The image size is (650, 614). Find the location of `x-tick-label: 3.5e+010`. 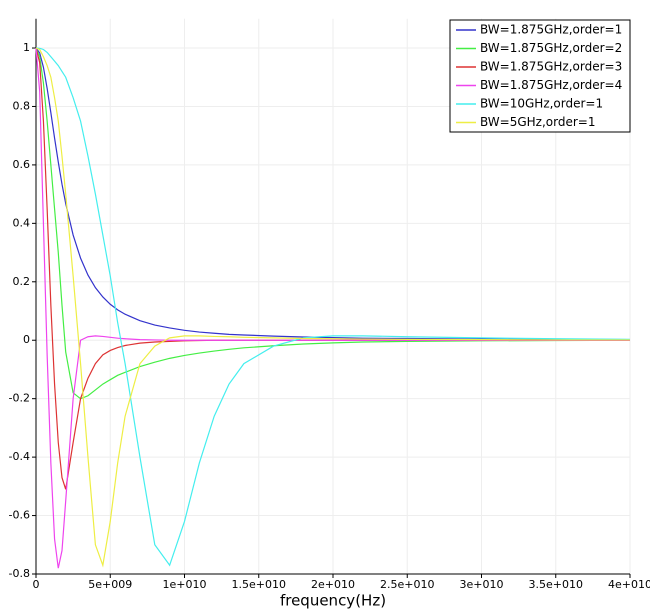

x-tick-label: 3.5e+010 is located at coordinates (556, 584).